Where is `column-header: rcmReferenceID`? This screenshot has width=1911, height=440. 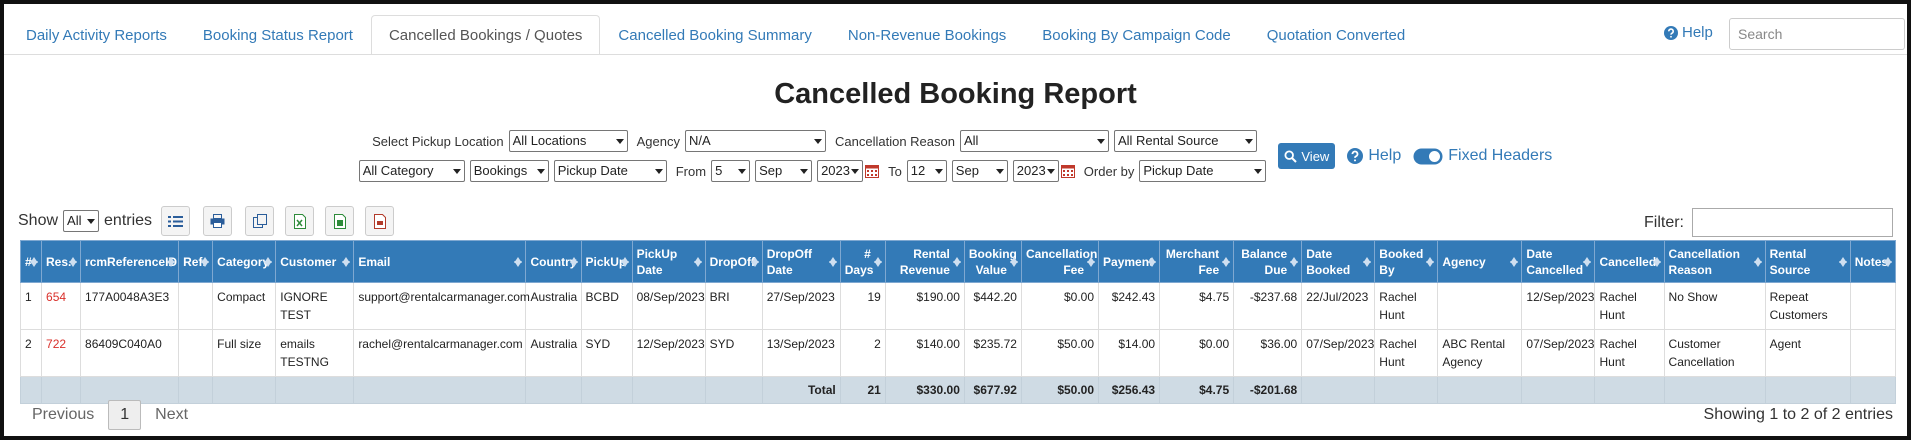
column-header: rcmReferenceID is located at coordinates (130, 261).